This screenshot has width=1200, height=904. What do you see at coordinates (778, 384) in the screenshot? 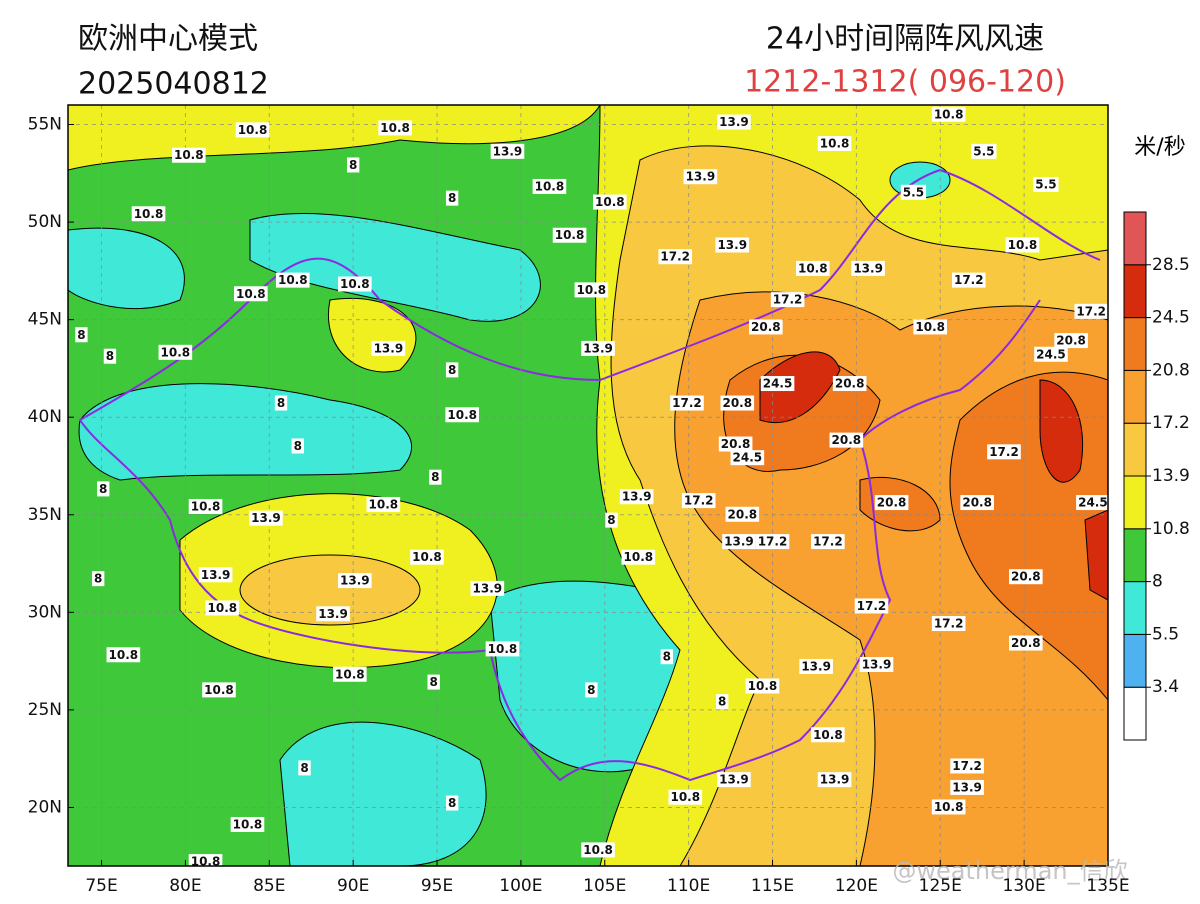
I see `label-text: 24.5` at bounding box center [778, 384].